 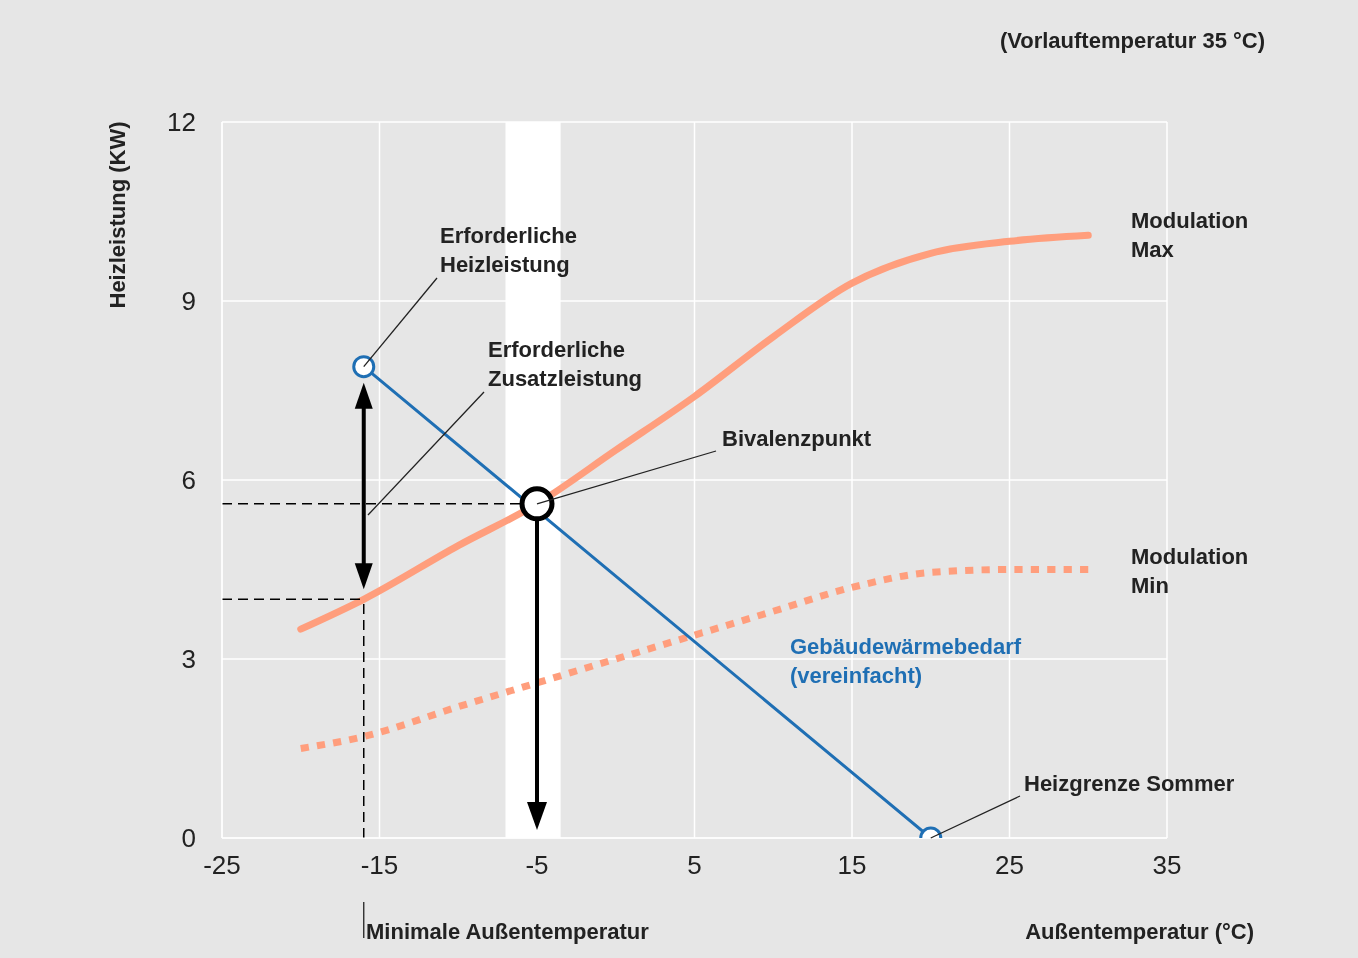 What do you see at coordinates (537, 865) in the screenshot?
I see `x-tick-label: -5` at bounding box center [537, 865].